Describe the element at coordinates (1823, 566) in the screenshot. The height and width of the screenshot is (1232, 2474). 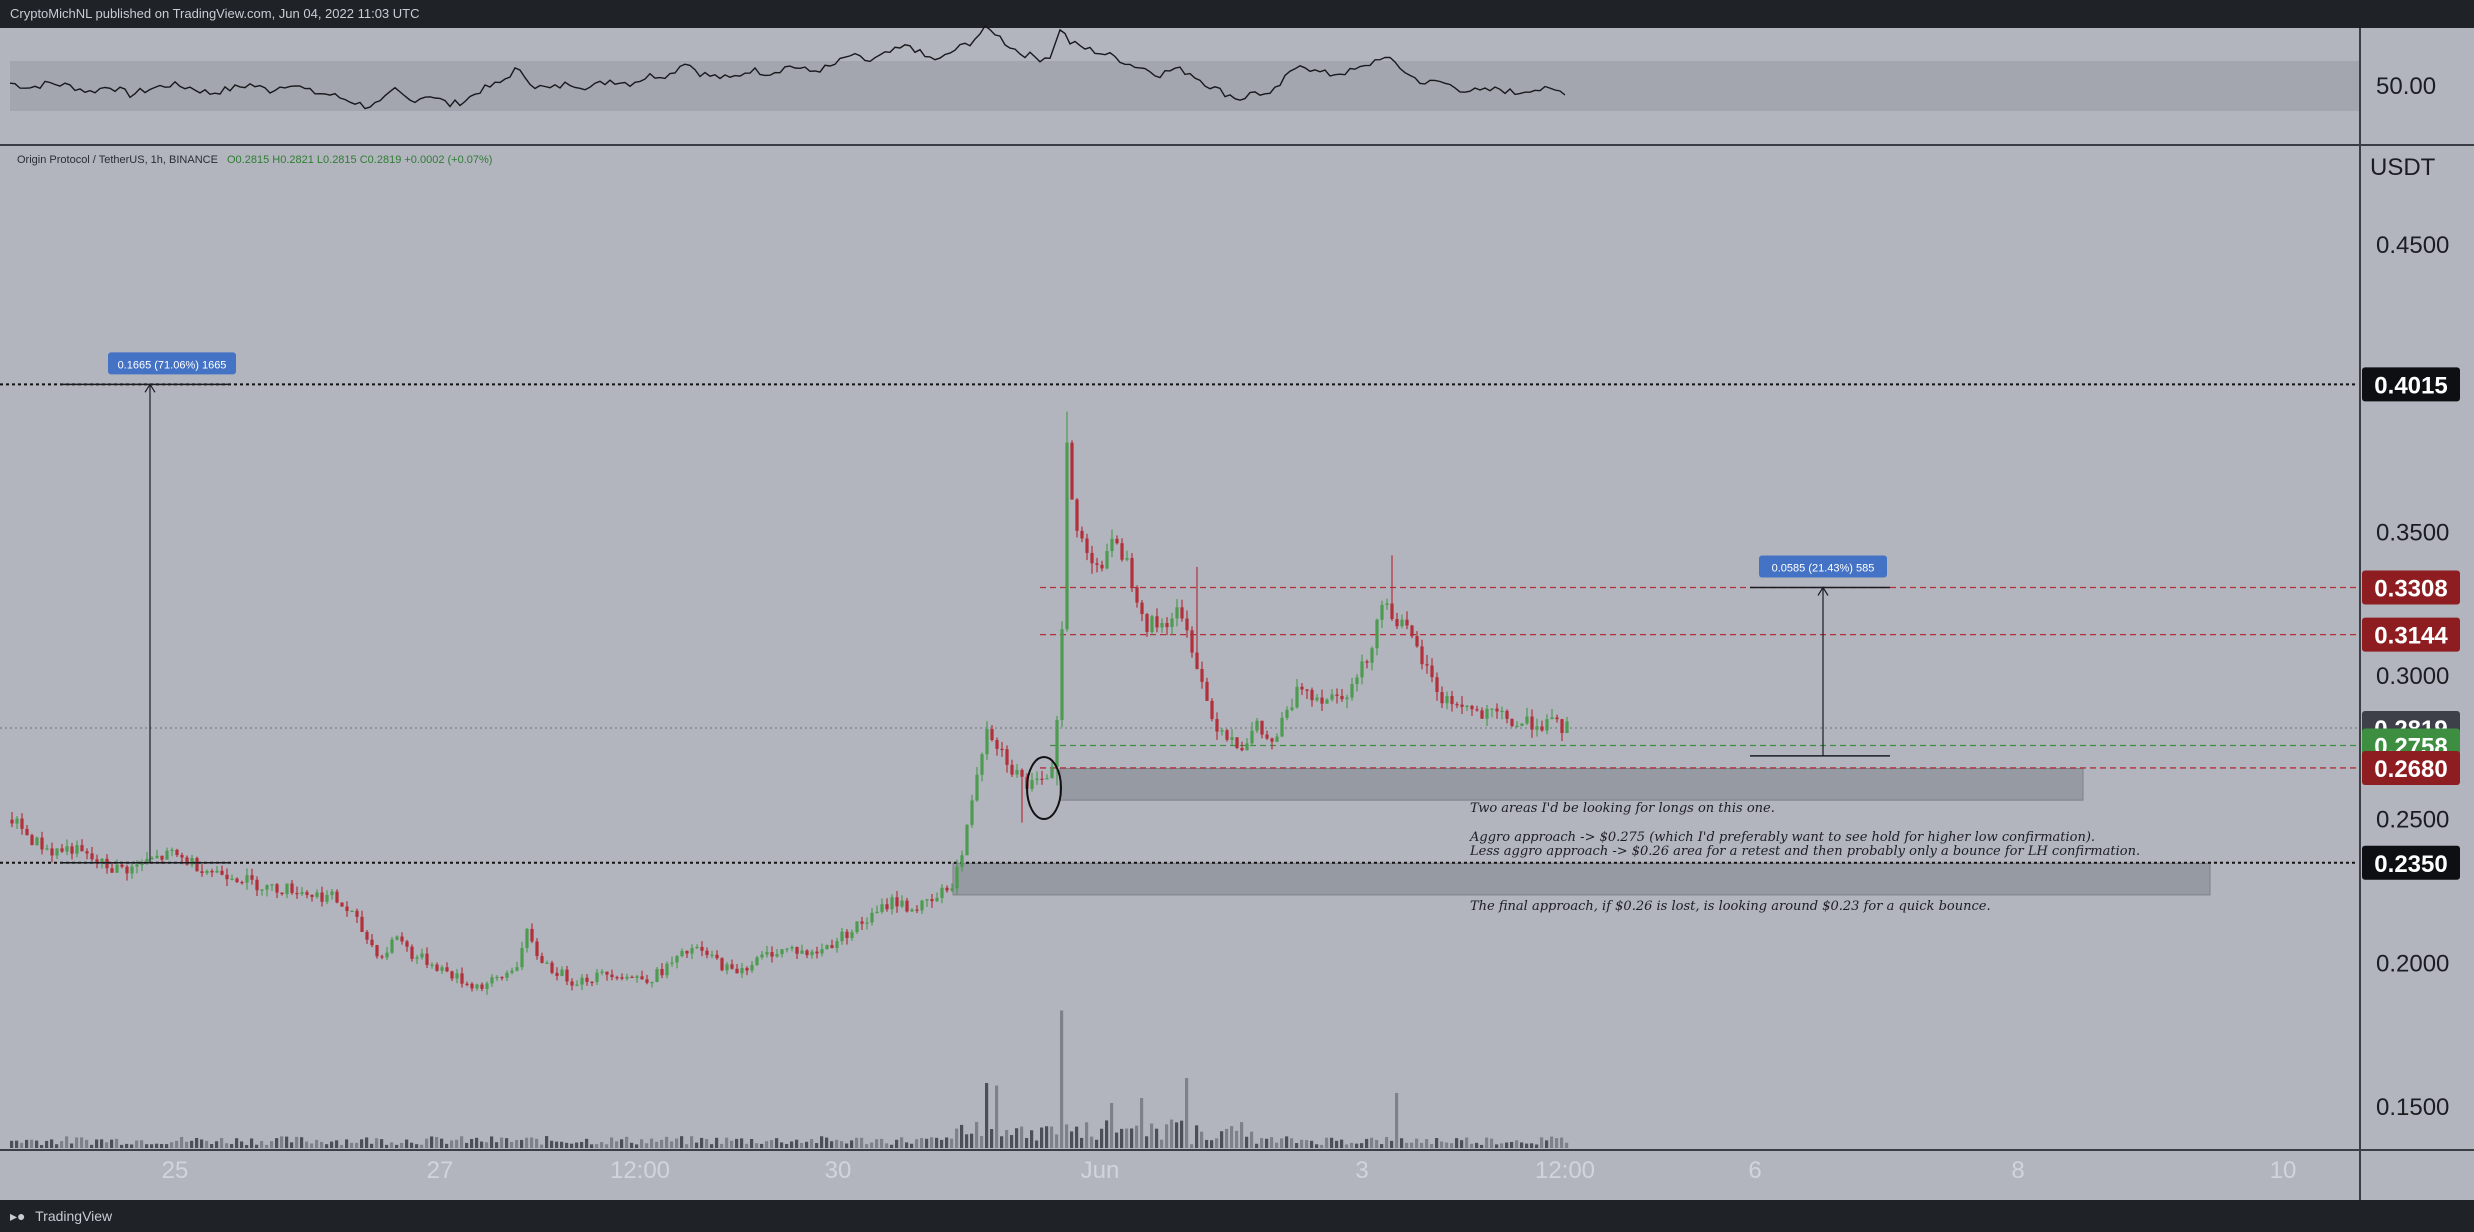
I see `measure-label-box` at that location.